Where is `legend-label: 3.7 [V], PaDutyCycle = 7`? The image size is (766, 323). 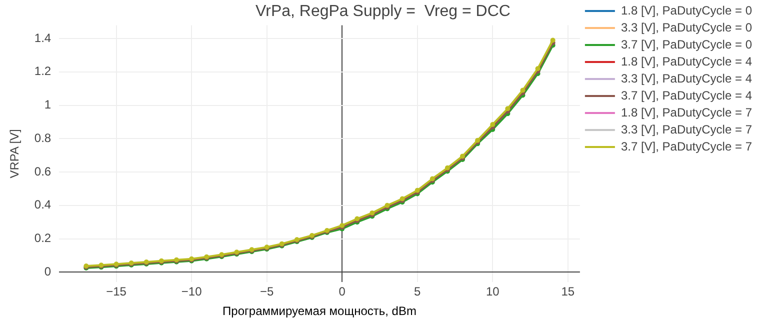 legend-label: 3.7 [V], PaDutyCycle = 7 is located at coordinates (686, 146).